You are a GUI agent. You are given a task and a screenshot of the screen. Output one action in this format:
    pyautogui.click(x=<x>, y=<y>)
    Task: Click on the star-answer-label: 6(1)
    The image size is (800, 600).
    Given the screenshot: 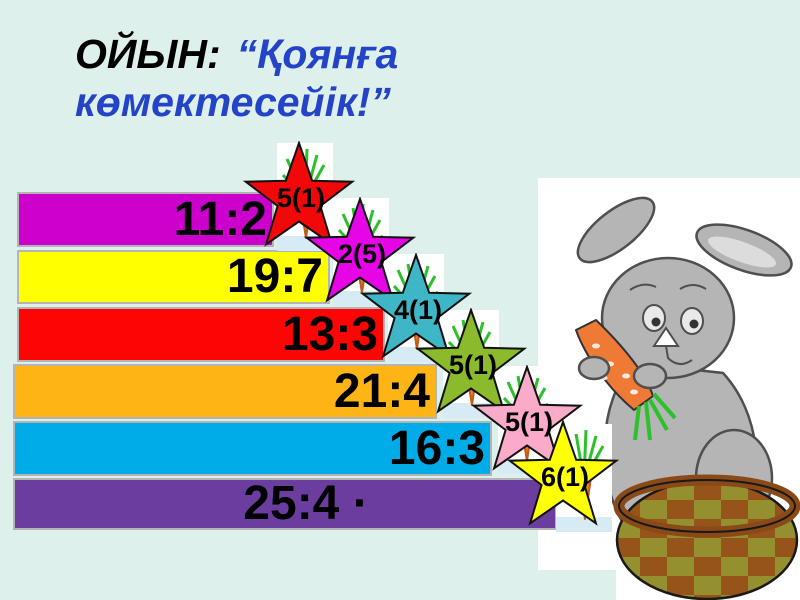 What is the action you would take?
    pyautogui.click(x=565, y=477)
    